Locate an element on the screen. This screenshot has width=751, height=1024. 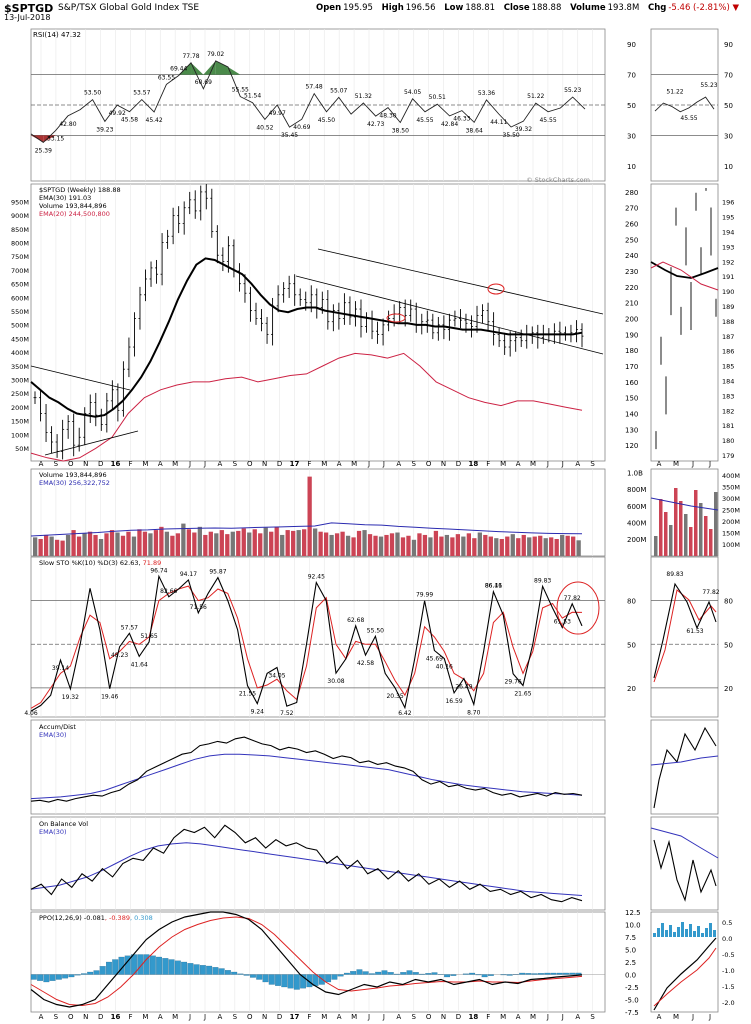
price-inset-y-tick: 181 is located at coordinates (728, 426).